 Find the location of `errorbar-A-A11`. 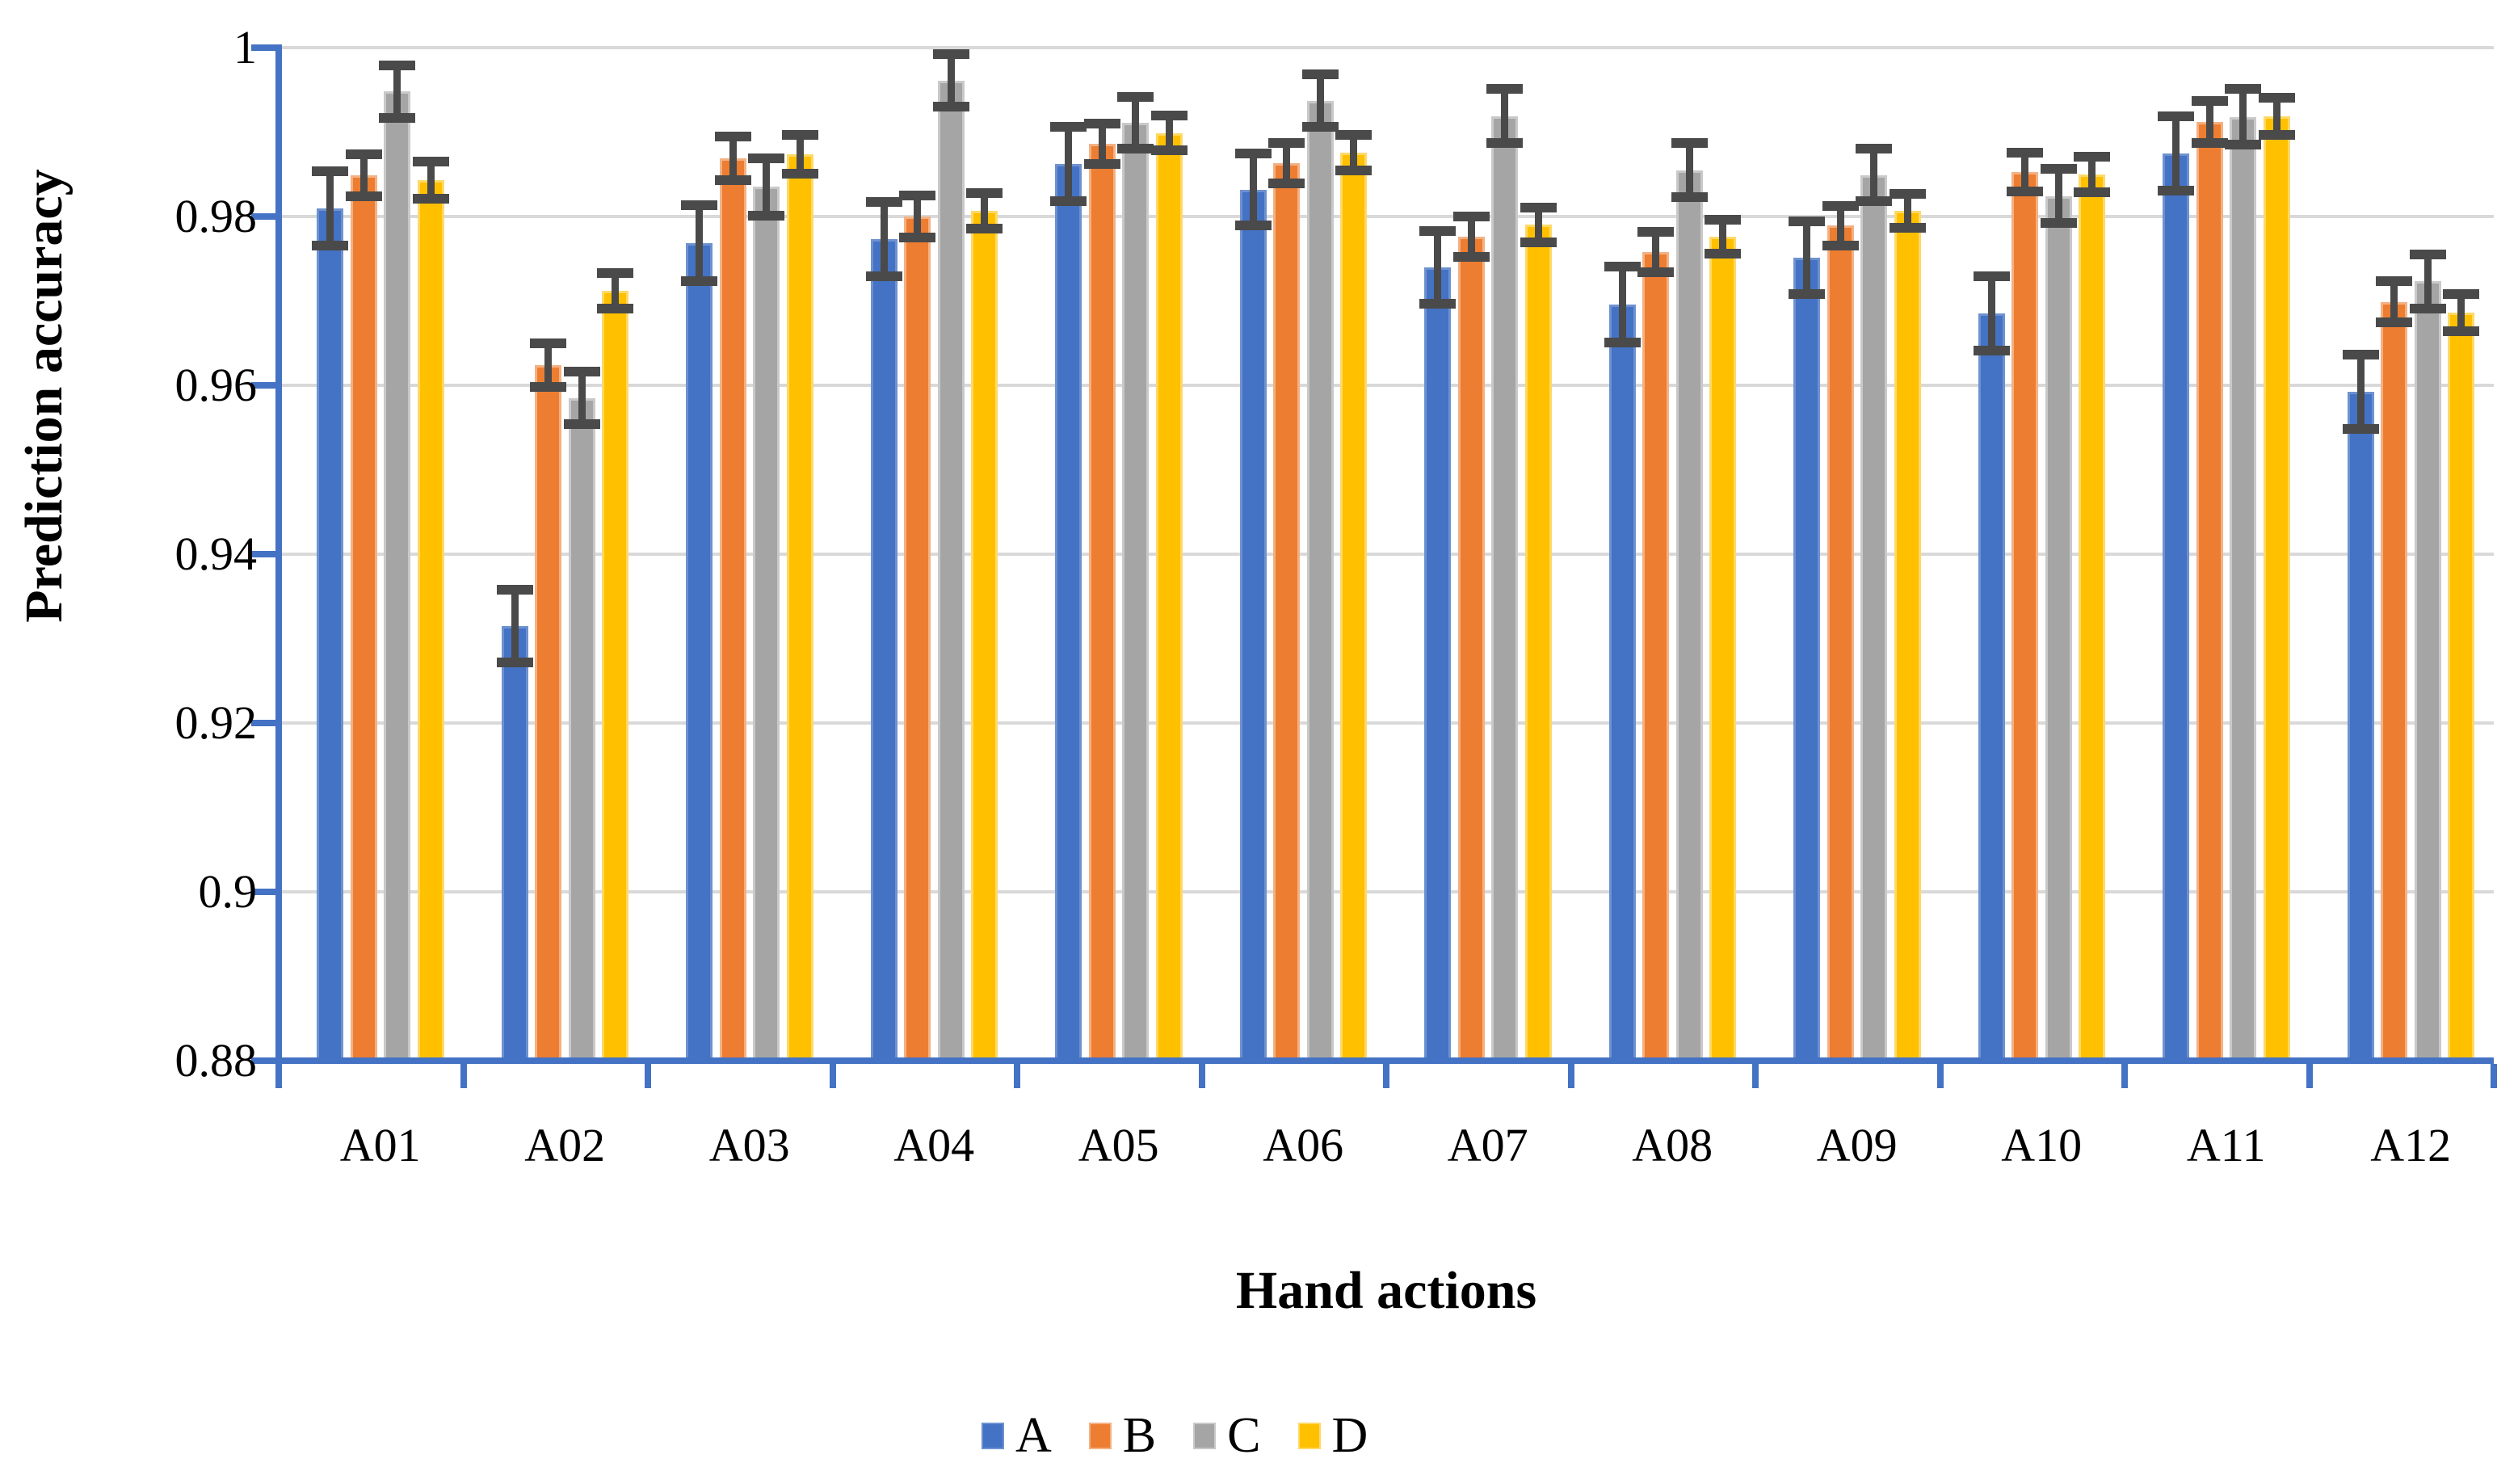

errorbar-A-A11 is located at coordinates (2176, 153).